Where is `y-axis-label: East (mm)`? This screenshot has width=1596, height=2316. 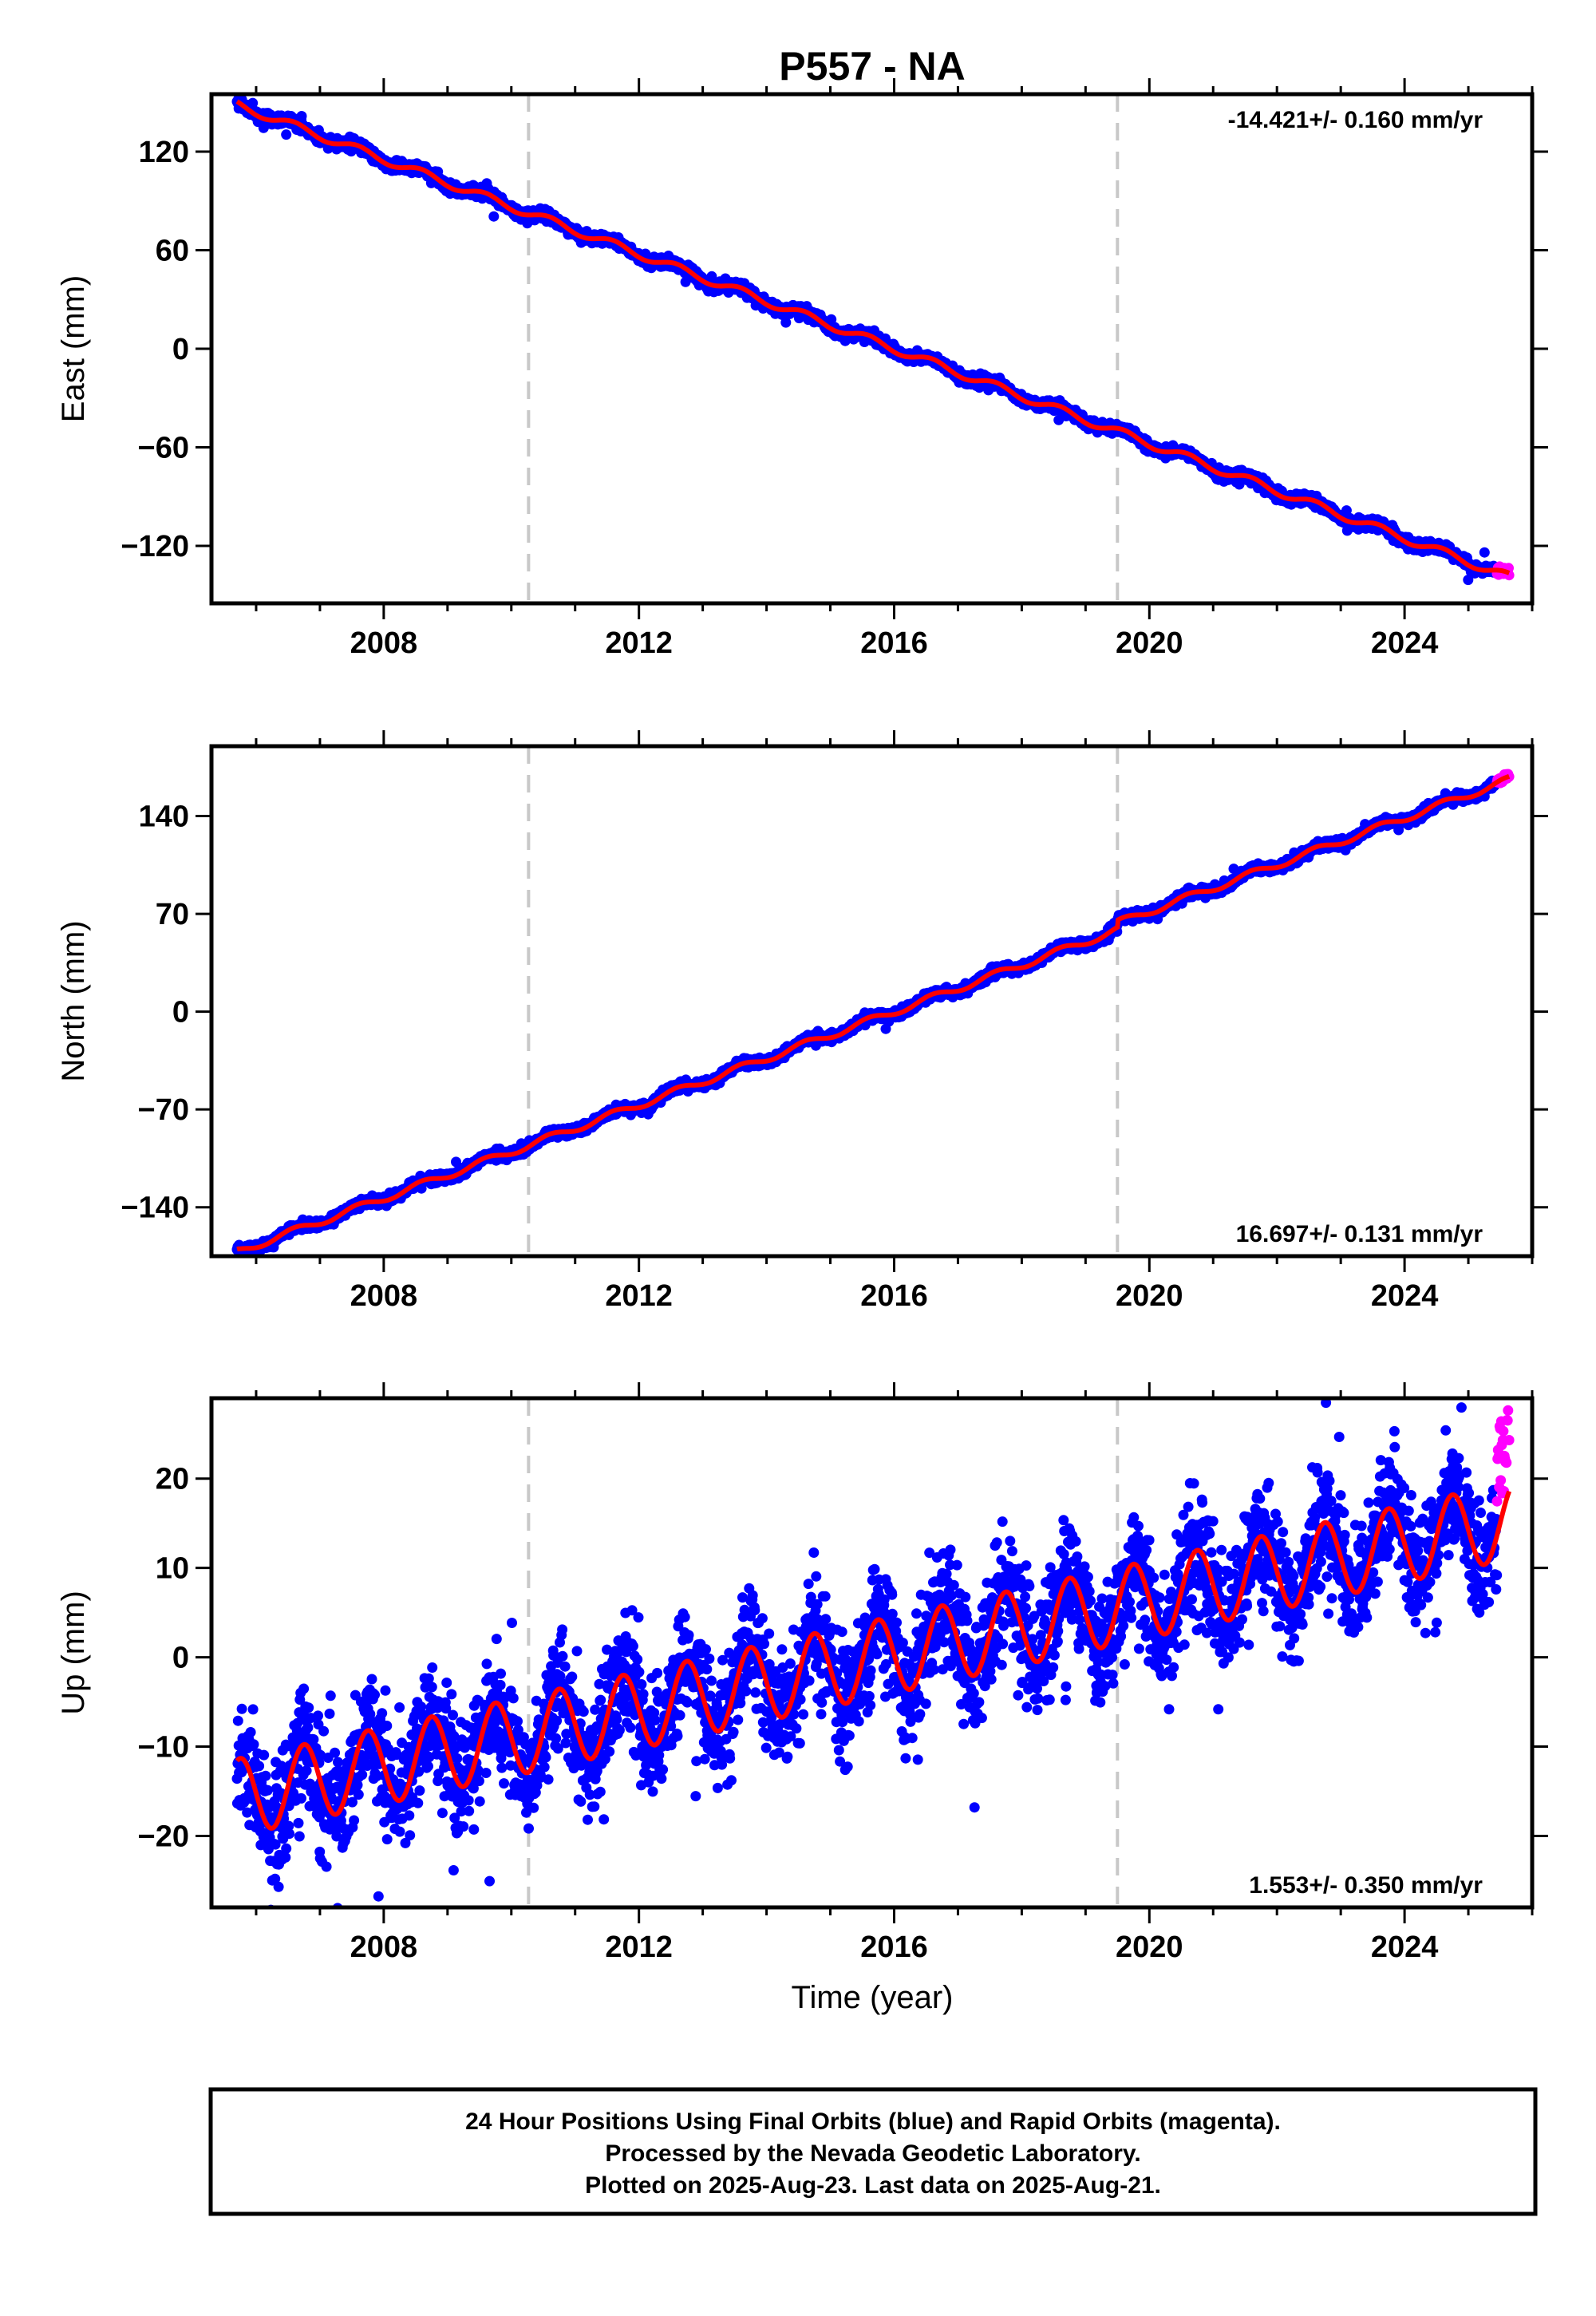 y-axis-label: East (mm) is located at coordinates (73, 348).